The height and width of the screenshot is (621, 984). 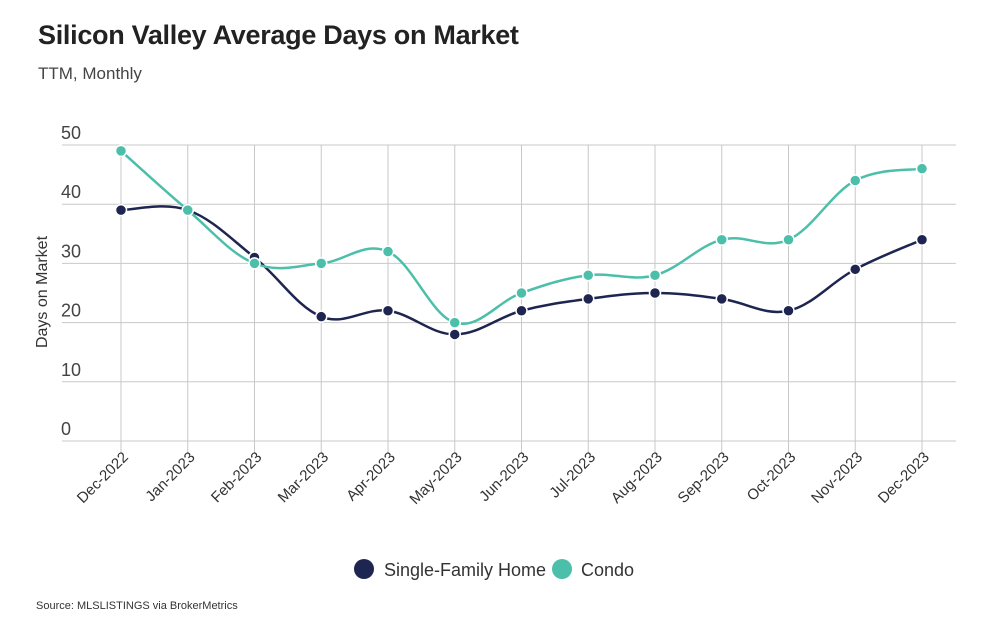 I want to click on x-tick-label: Feb-2023, so click(x=236, y=477).